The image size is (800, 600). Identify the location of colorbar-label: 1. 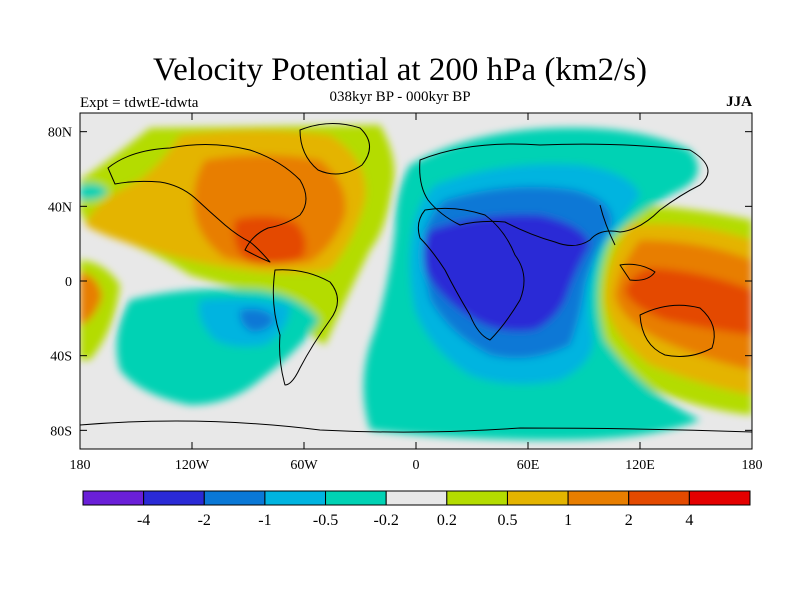
(568, 520).